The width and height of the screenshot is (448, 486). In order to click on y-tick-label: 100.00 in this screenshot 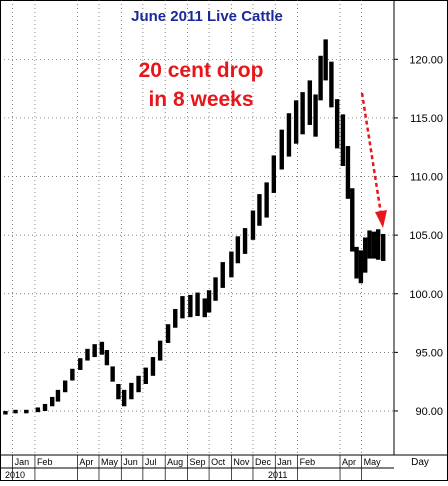, I will do `click(426, 295)`.